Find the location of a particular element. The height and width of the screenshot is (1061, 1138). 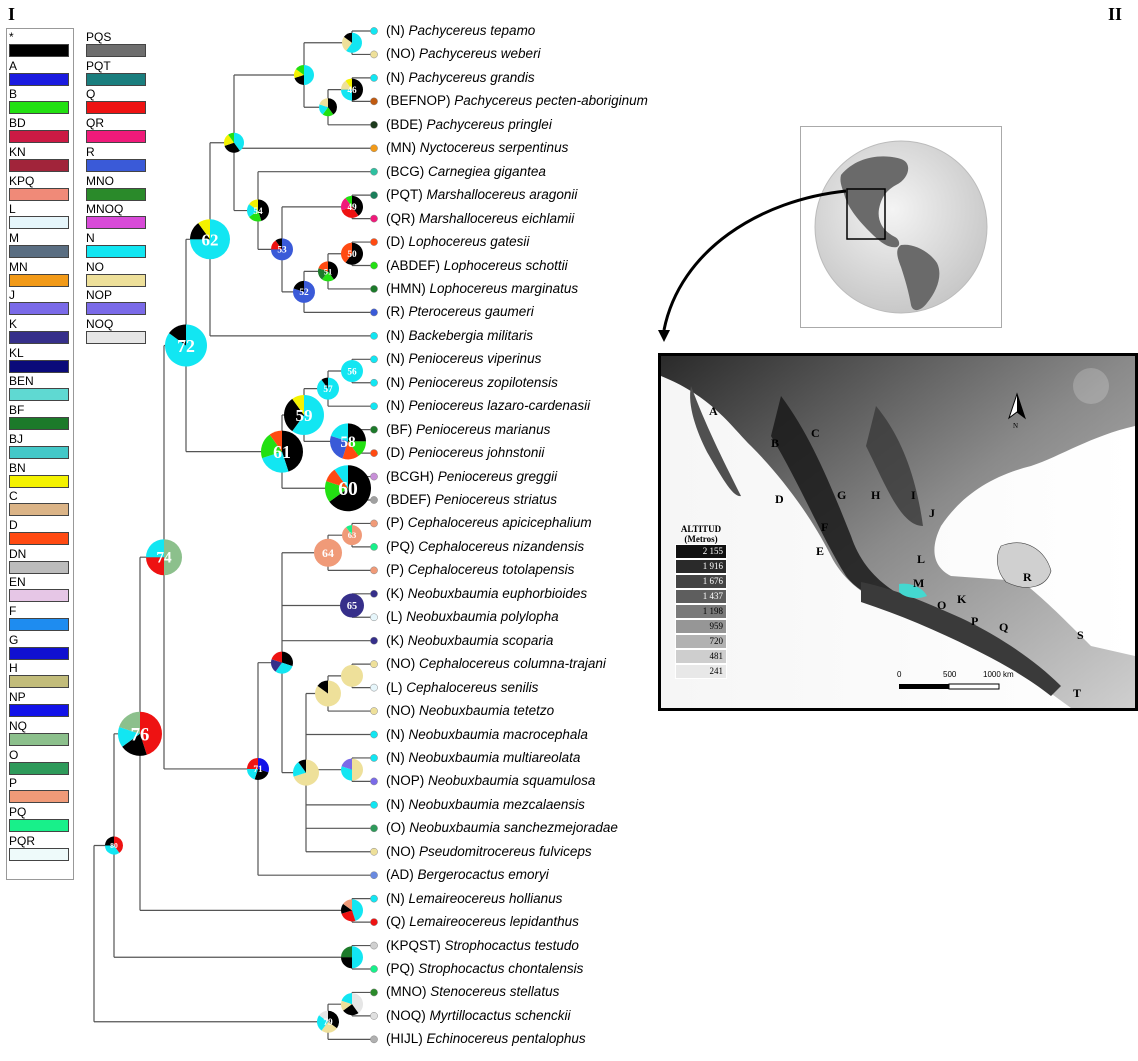

node-pie-chart: 53 is located at coordinates (282, 249).